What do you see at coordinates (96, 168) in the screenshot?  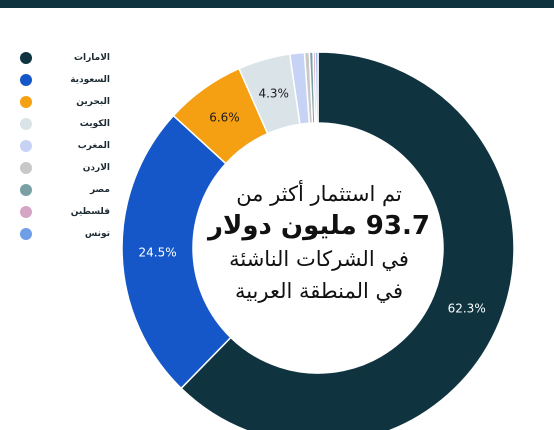 I see `legend-label: الاردن` at bounding box center [96, 168].